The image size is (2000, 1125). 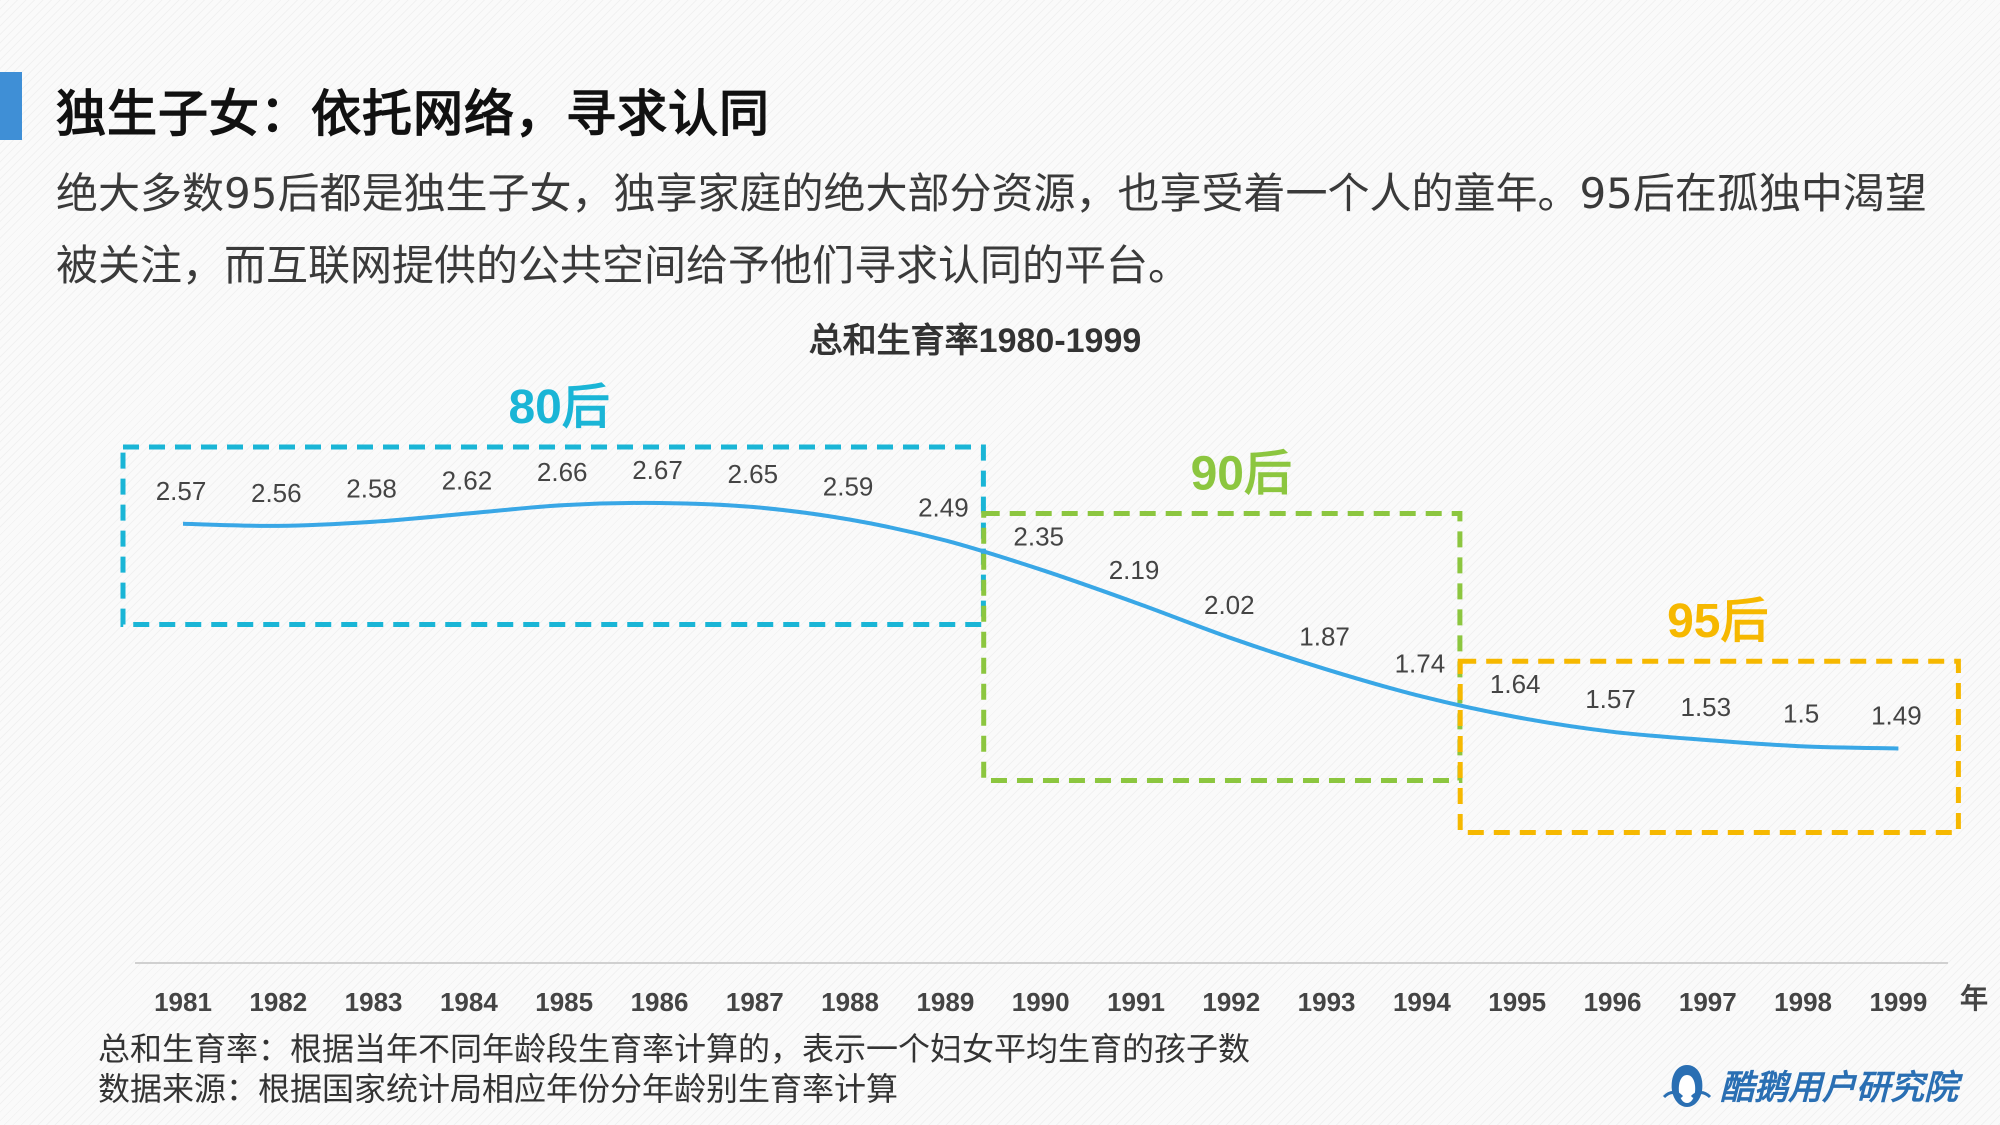 What do you see at coordinates (469, 1002) in the screenshot?
I see `x-tick-label-1984: 1984` at bounding box center [469, 1002].